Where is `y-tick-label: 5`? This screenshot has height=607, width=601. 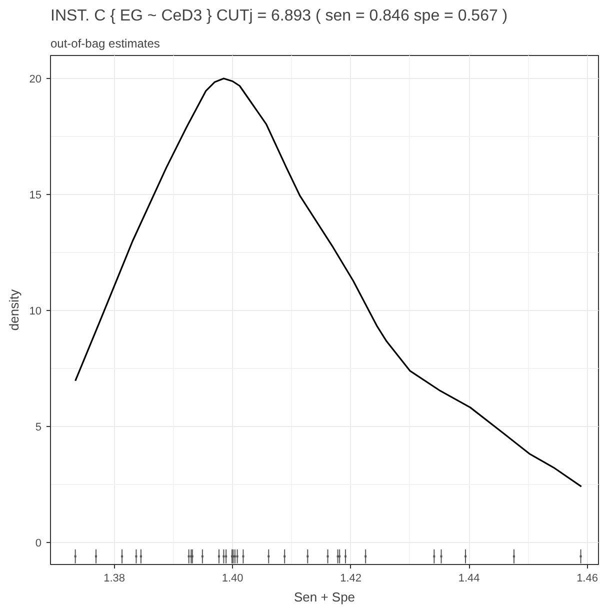 y-tick-label: 5 is located at coordinates (38, 427).